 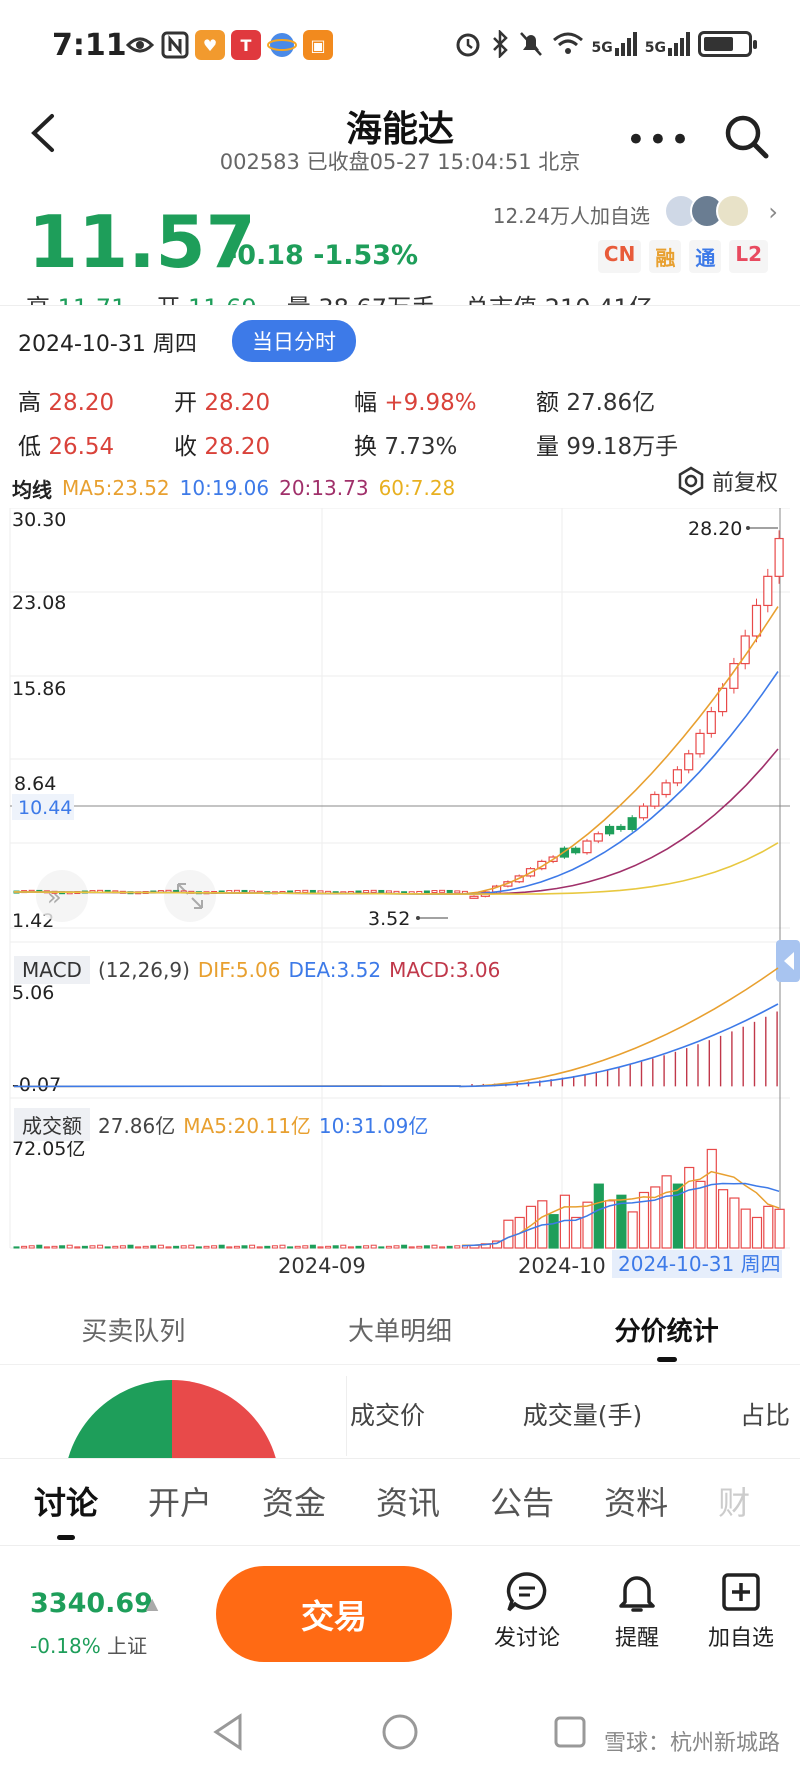 I want to click on alarm-icon, so click(x=468, y=45).